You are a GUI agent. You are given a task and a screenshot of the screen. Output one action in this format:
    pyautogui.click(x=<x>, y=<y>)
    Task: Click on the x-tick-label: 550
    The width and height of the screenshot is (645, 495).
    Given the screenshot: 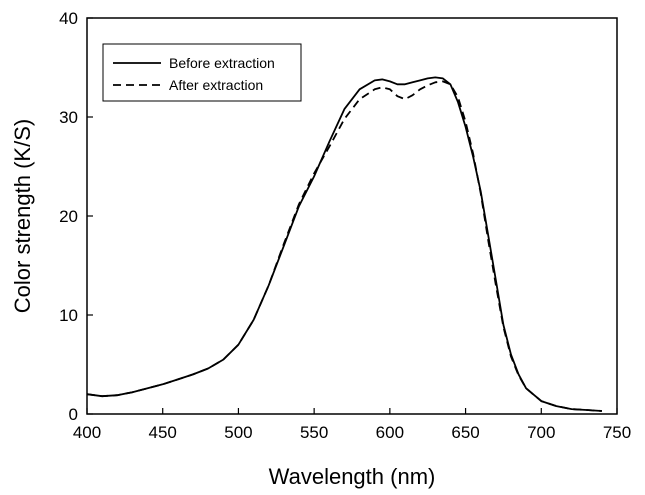 What is the action you would take?
    pyautogui.click(x=314, y=432)
    